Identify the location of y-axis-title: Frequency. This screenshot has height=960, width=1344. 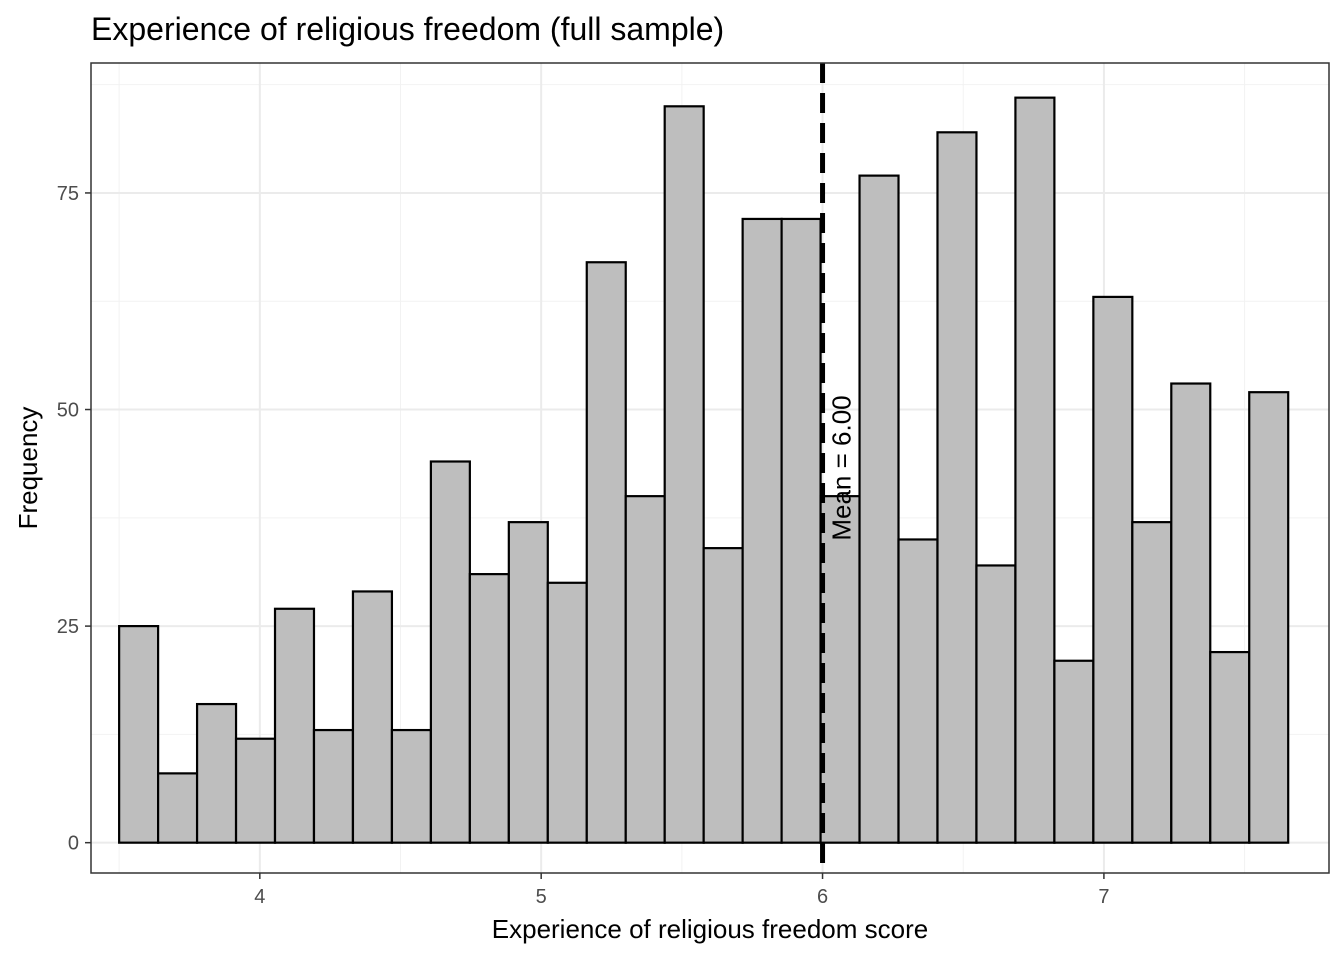
(28, 468).